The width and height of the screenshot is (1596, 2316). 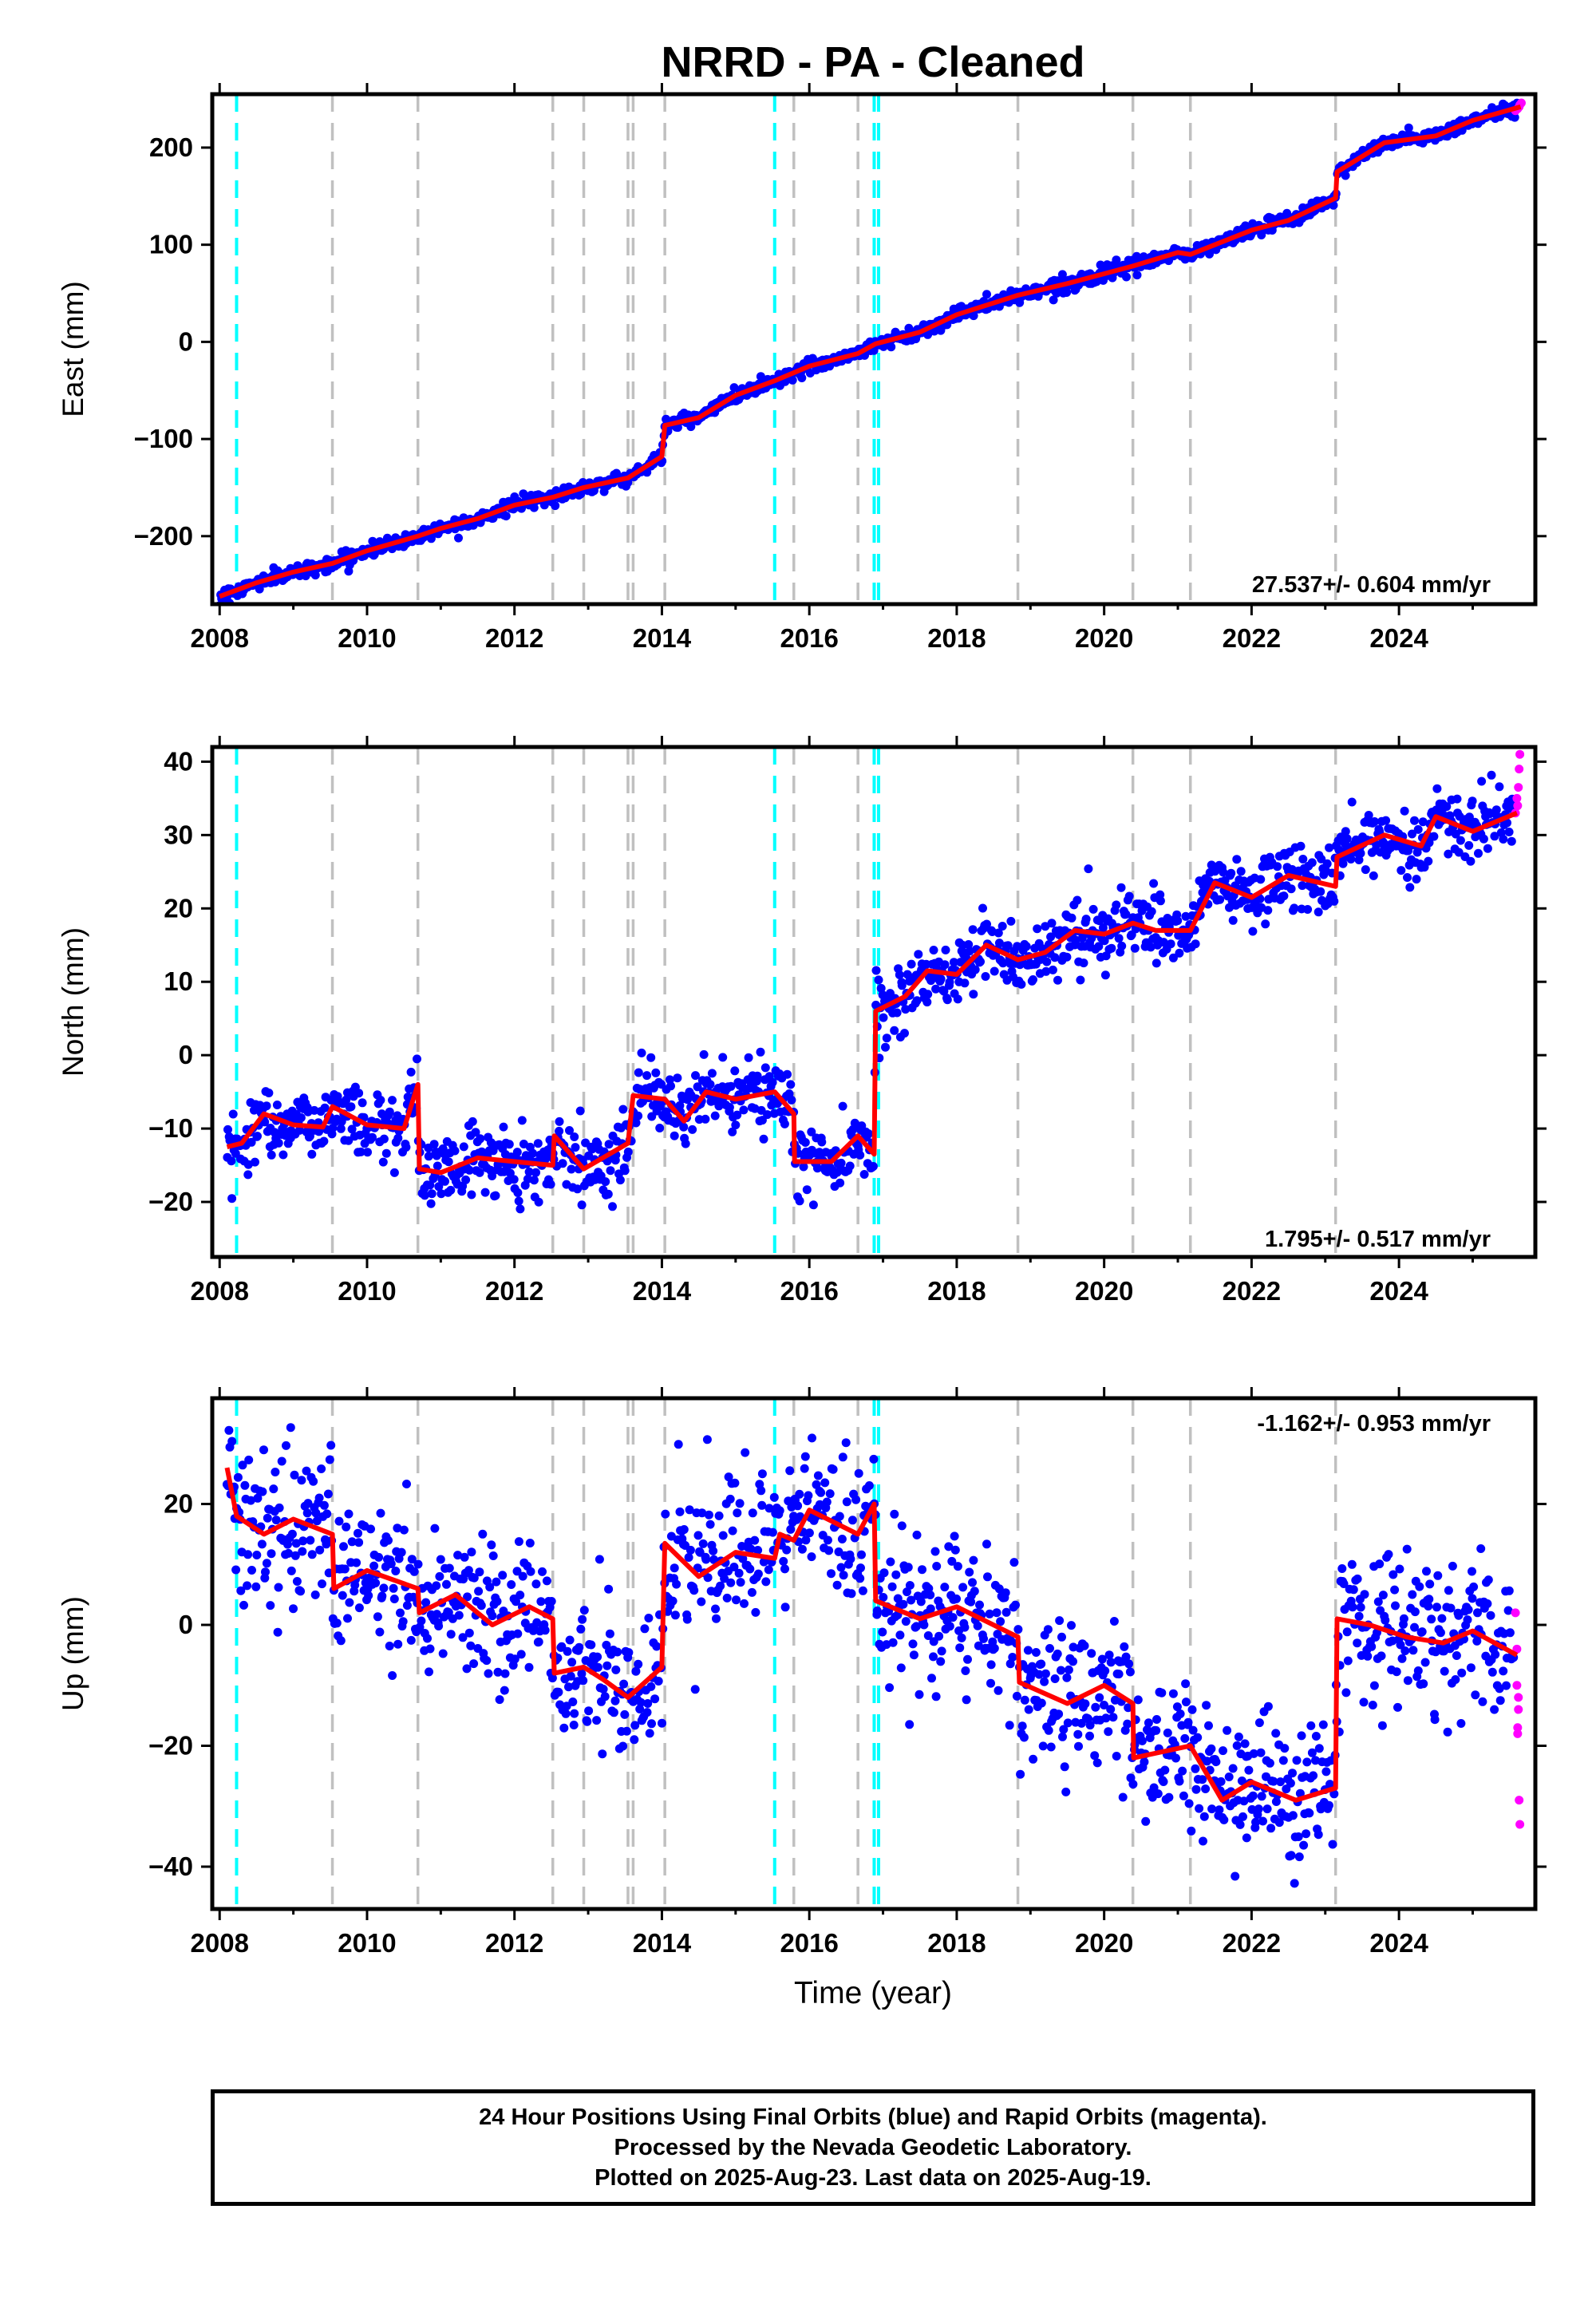 I want to click on y-tick-label: 0, so click(x=186, y=341).